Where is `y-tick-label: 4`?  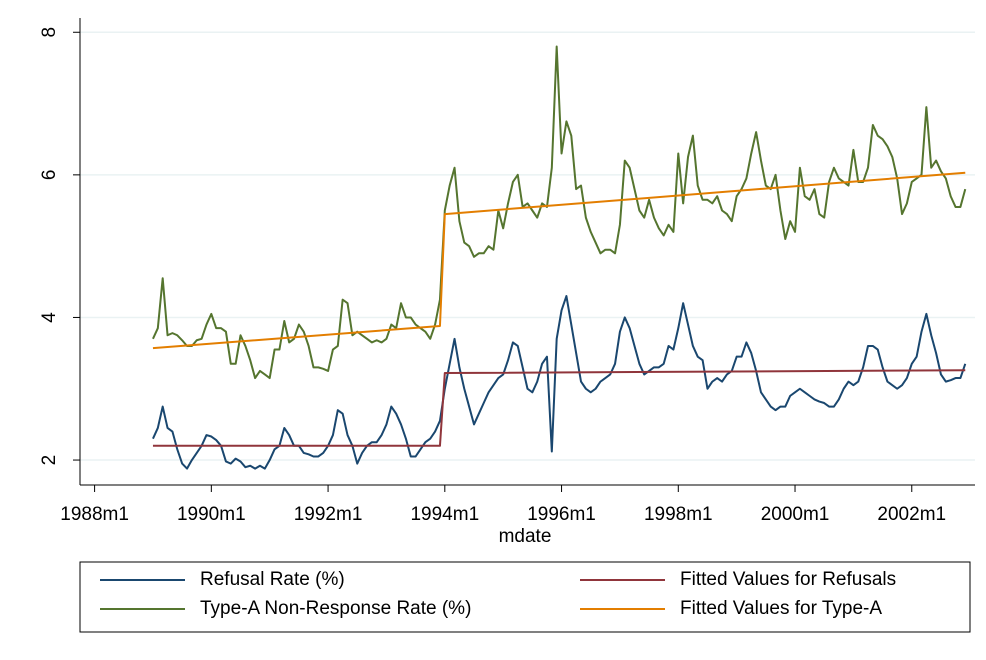
y-tick-label: 4 is located at coordinates (49, 317).